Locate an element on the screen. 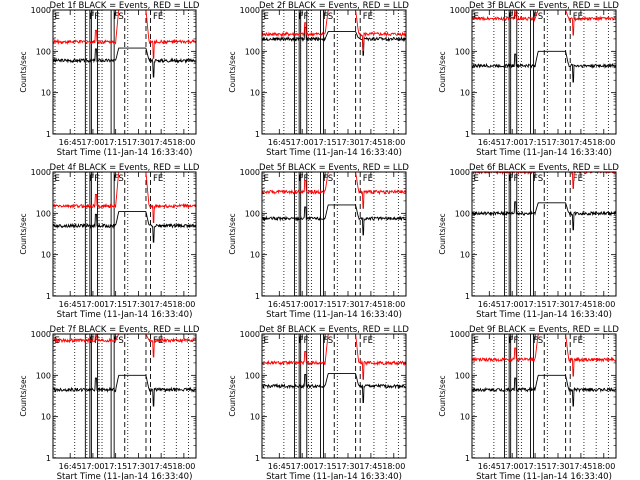 This screenshot has width=640, height=480. panel-title: Det 7f BLACK = Events, RED = LLD is located at coordinates (125, 330).